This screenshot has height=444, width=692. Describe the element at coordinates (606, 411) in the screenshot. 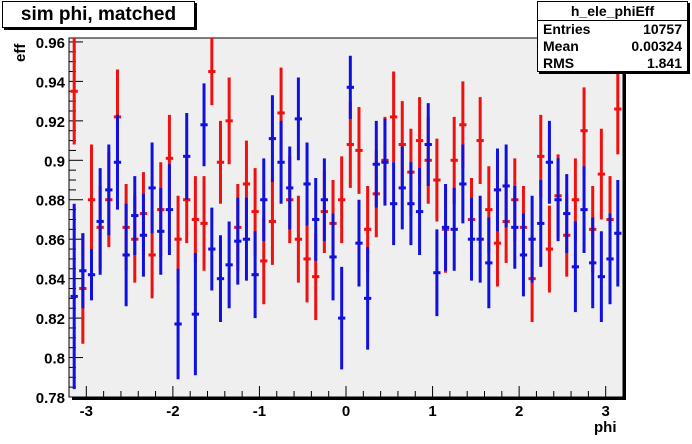

I see `x-tick-label: 3` at that location.